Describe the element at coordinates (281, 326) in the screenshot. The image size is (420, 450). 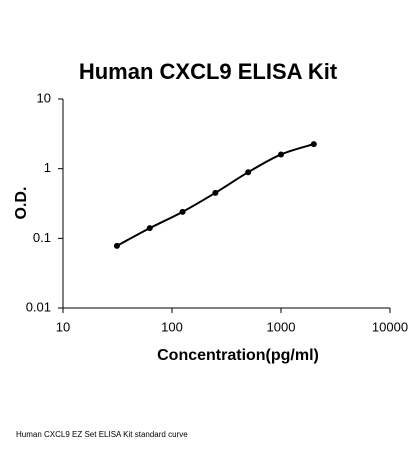
I see `x-tick-label: 1000` at that location.